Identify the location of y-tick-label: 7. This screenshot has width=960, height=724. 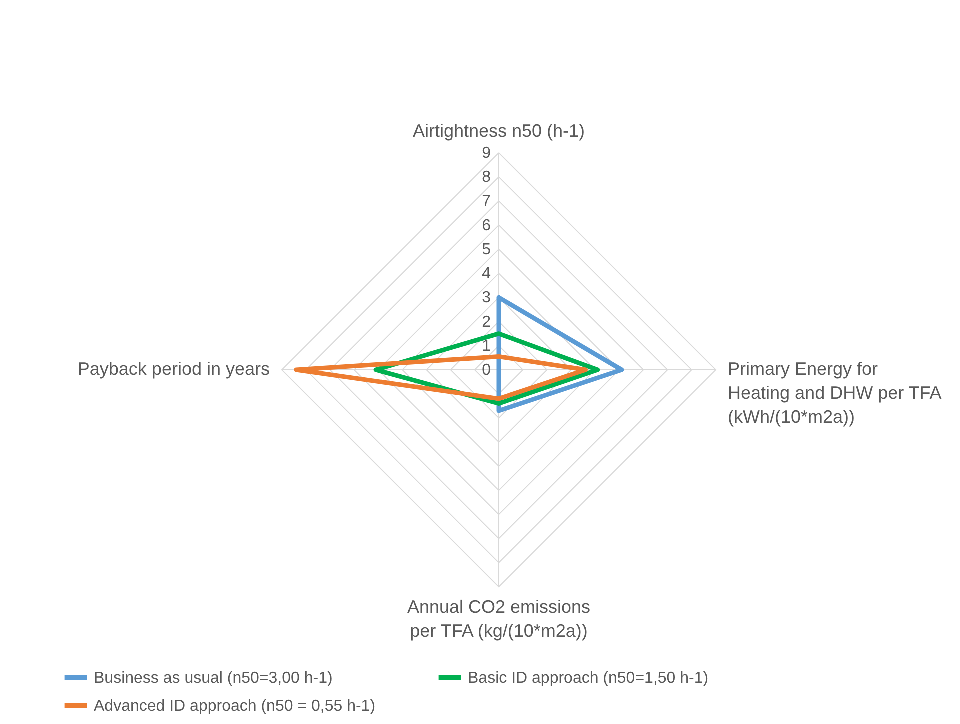
(487, 201).